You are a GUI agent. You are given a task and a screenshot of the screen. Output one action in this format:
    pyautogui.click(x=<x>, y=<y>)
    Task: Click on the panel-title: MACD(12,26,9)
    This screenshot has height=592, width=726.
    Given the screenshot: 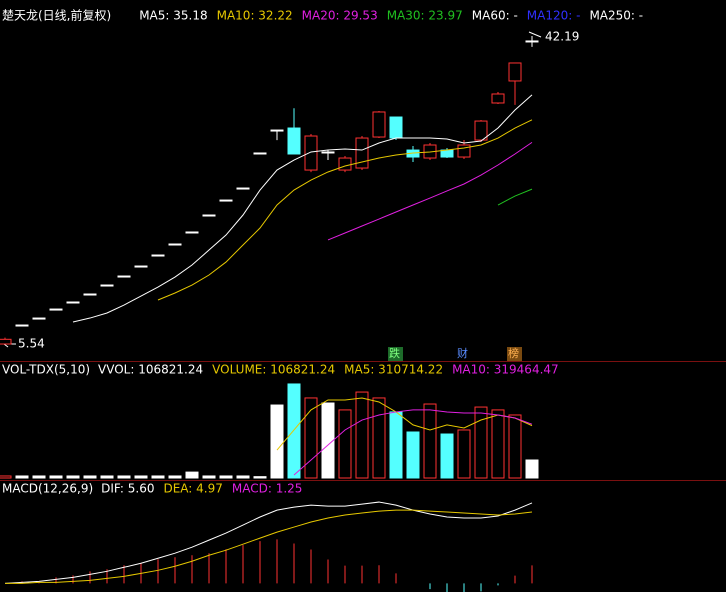 What is the action you would take?
    pyautogui.click(x=47, y=489)
    